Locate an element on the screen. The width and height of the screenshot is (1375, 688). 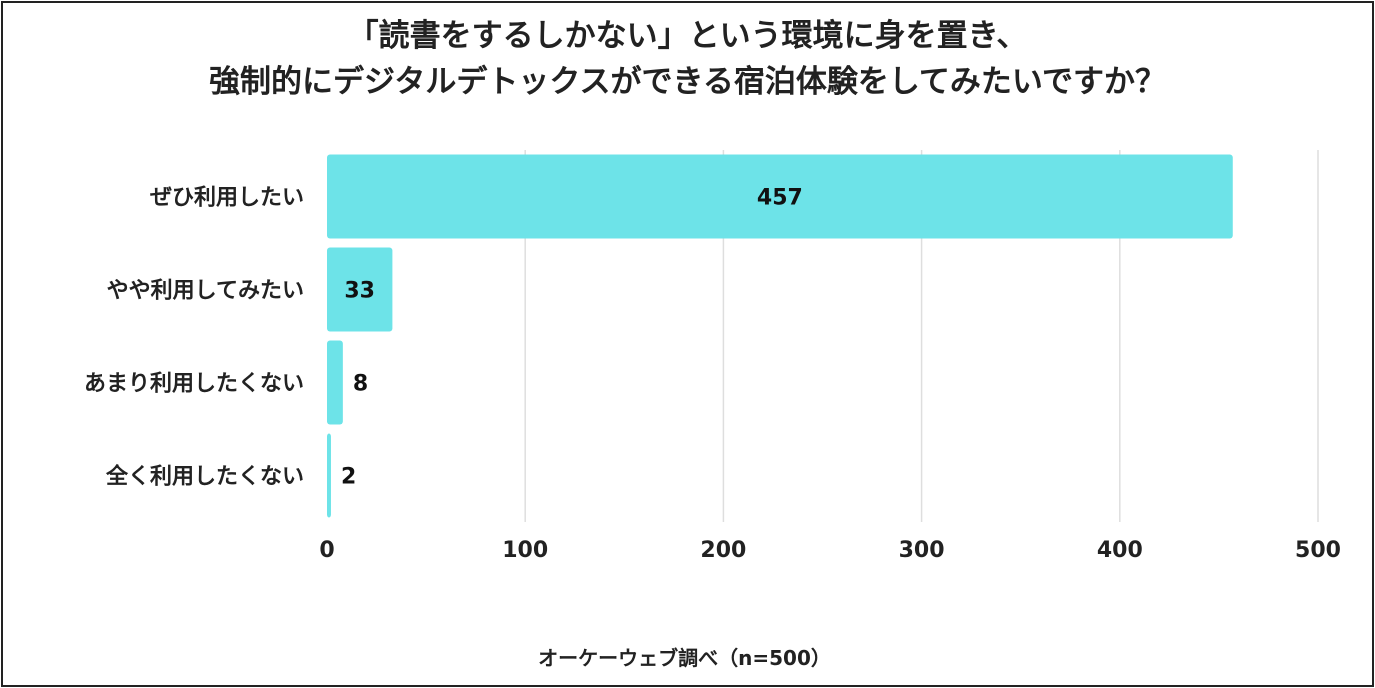
value-label-0: 457 is located at coordinates (780, 198).